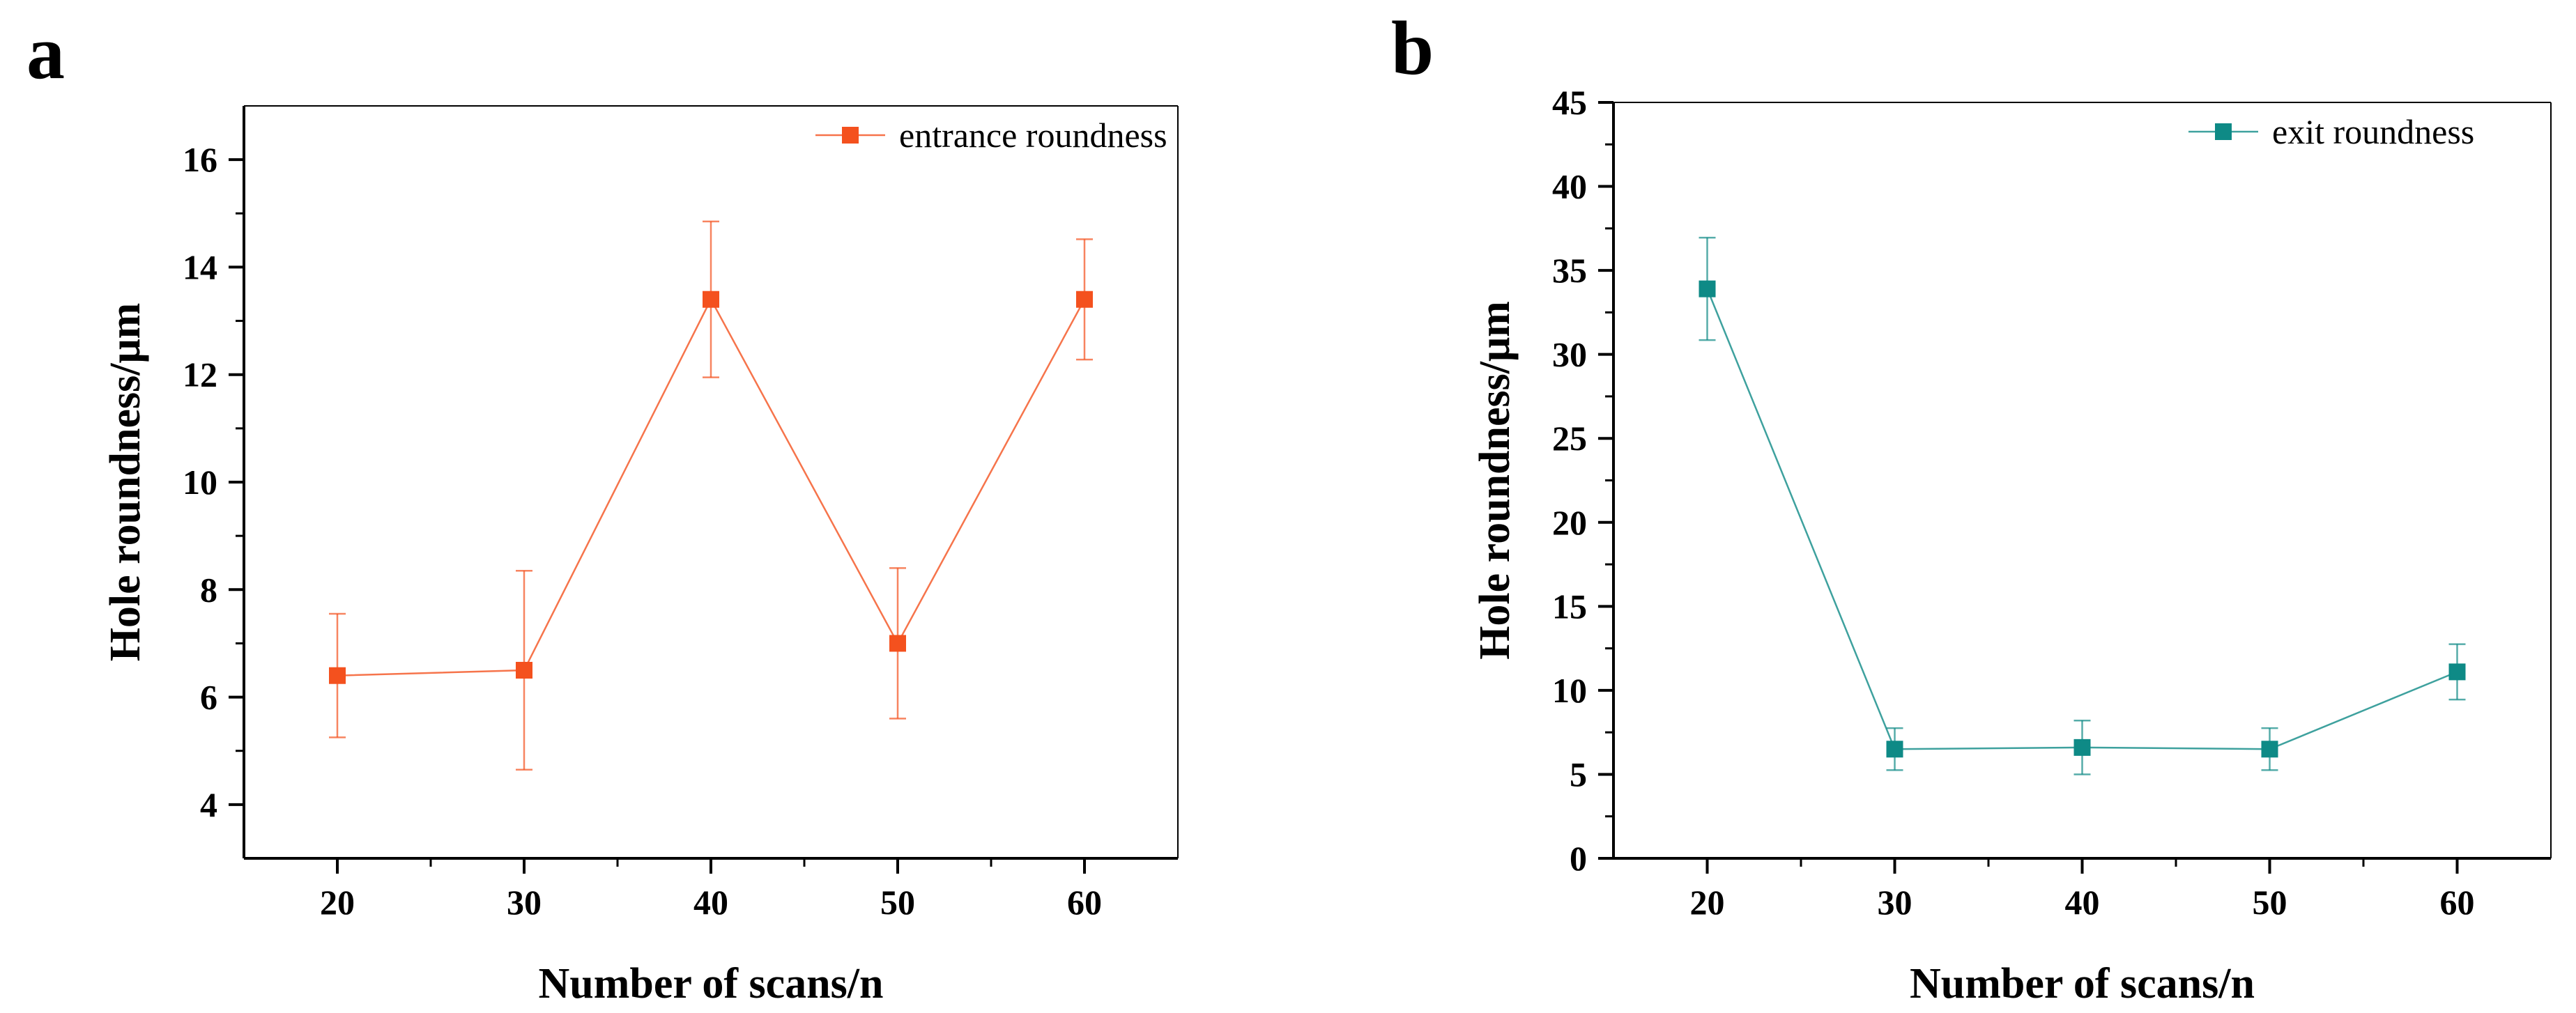 The height and width of the screenshot is (1013, 2576). What do you see at coordinates (200, 266) in the screenshot?
I see `y-tick-label: 14` at bounding box center [200, 266].